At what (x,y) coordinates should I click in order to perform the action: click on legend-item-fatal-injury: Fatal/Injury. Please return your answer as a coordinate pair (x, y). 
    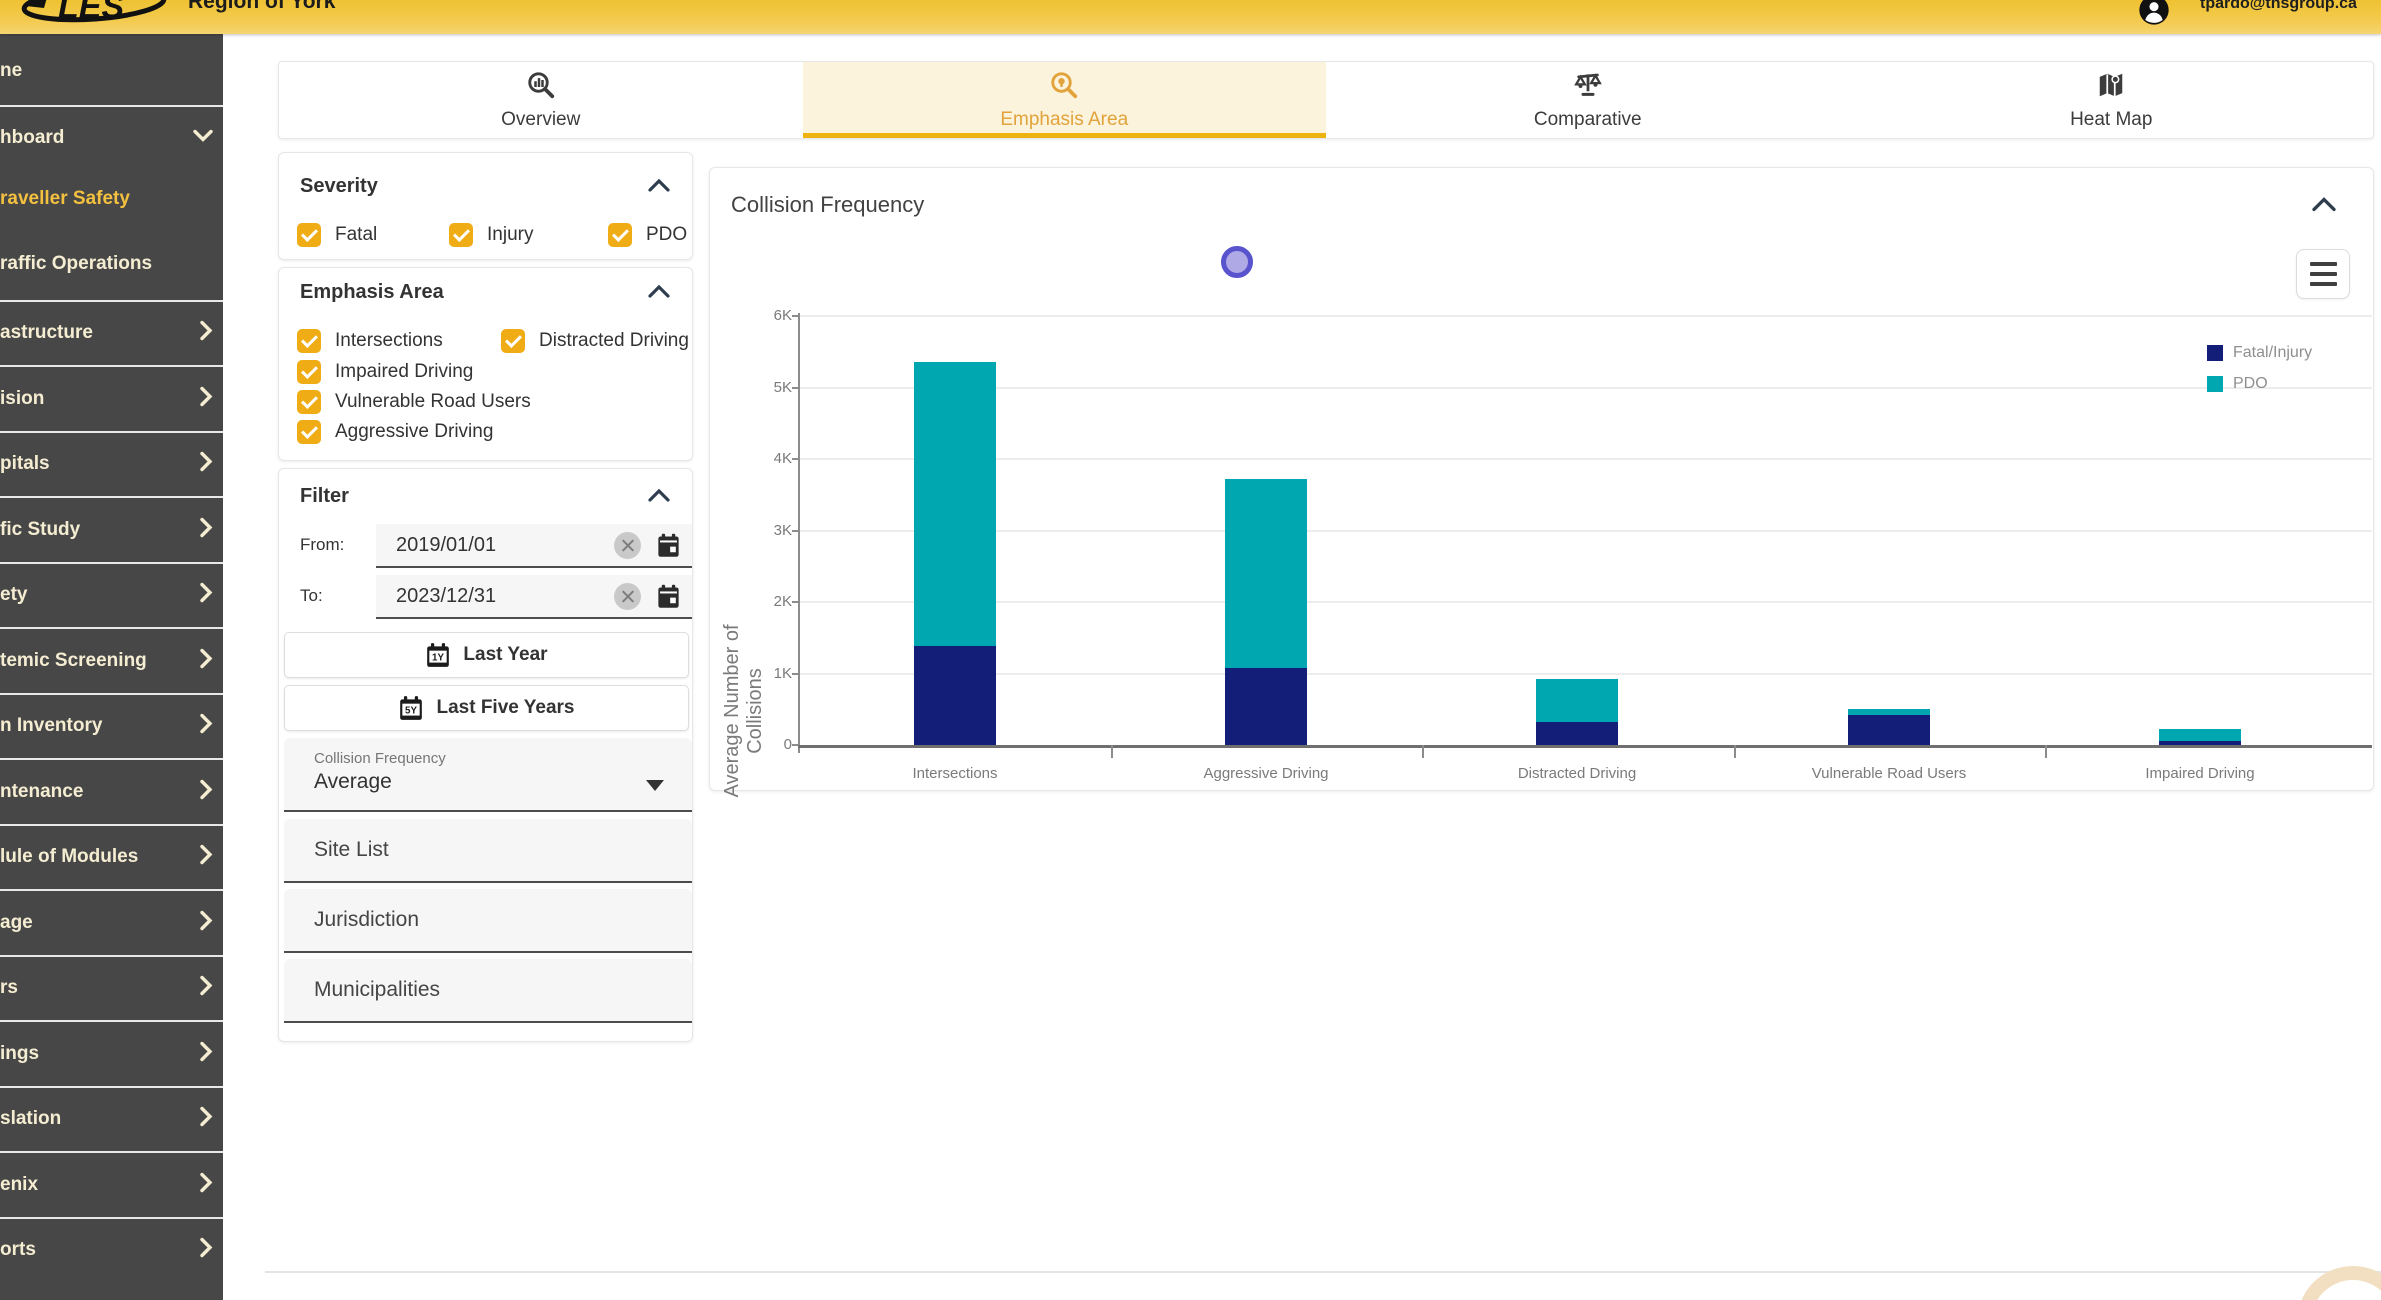
    Looking at the image, I should click on (2259, 353).